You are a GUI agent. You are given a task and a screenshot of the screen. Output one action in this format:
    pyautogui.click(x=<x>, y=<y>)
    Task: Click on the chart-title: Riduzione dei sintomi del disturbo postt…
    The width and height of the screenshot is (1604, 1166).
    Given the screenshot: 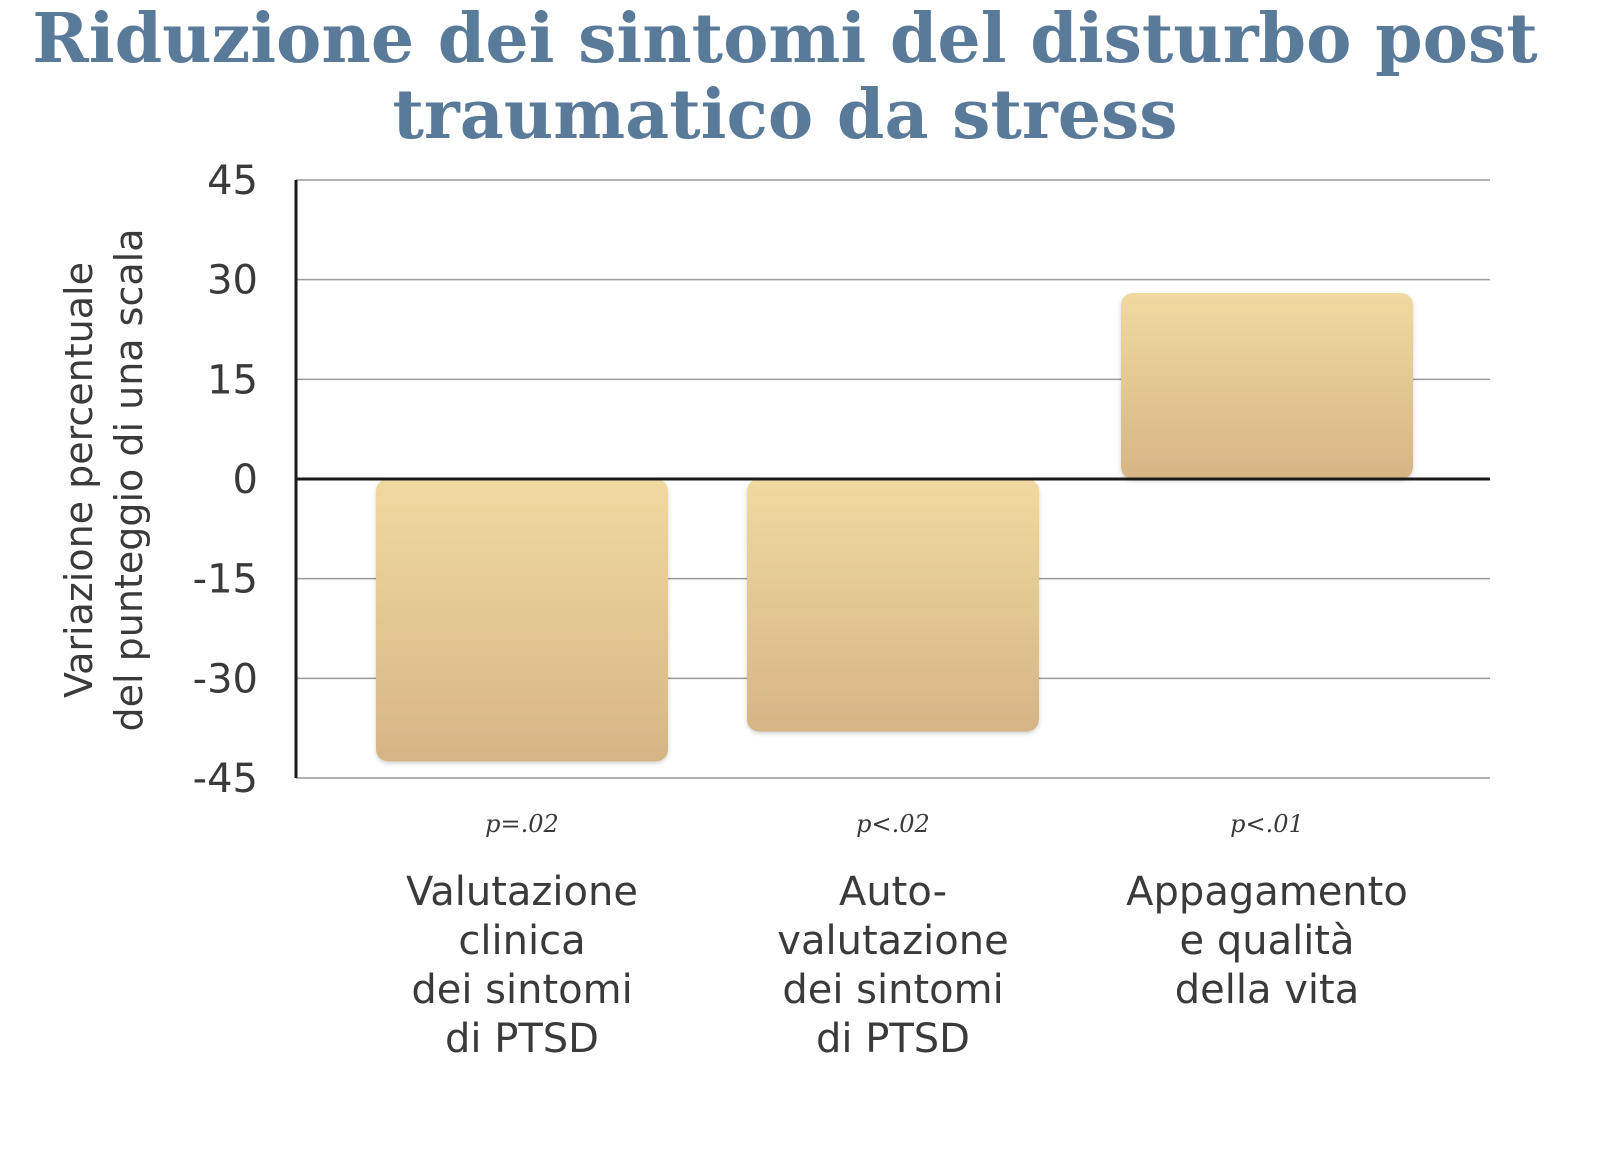 What is the action you would take?
    pyautogui.click(x=785, y=77)
    